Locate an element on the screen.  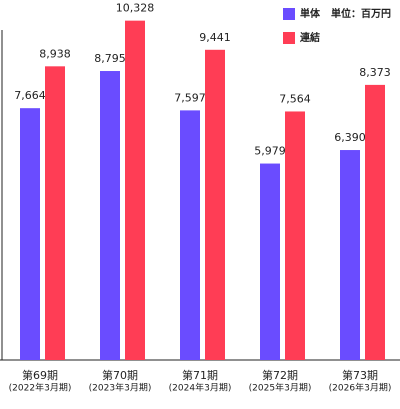
unit-label: 単位：百万円 is located at coordinates (361, 13).